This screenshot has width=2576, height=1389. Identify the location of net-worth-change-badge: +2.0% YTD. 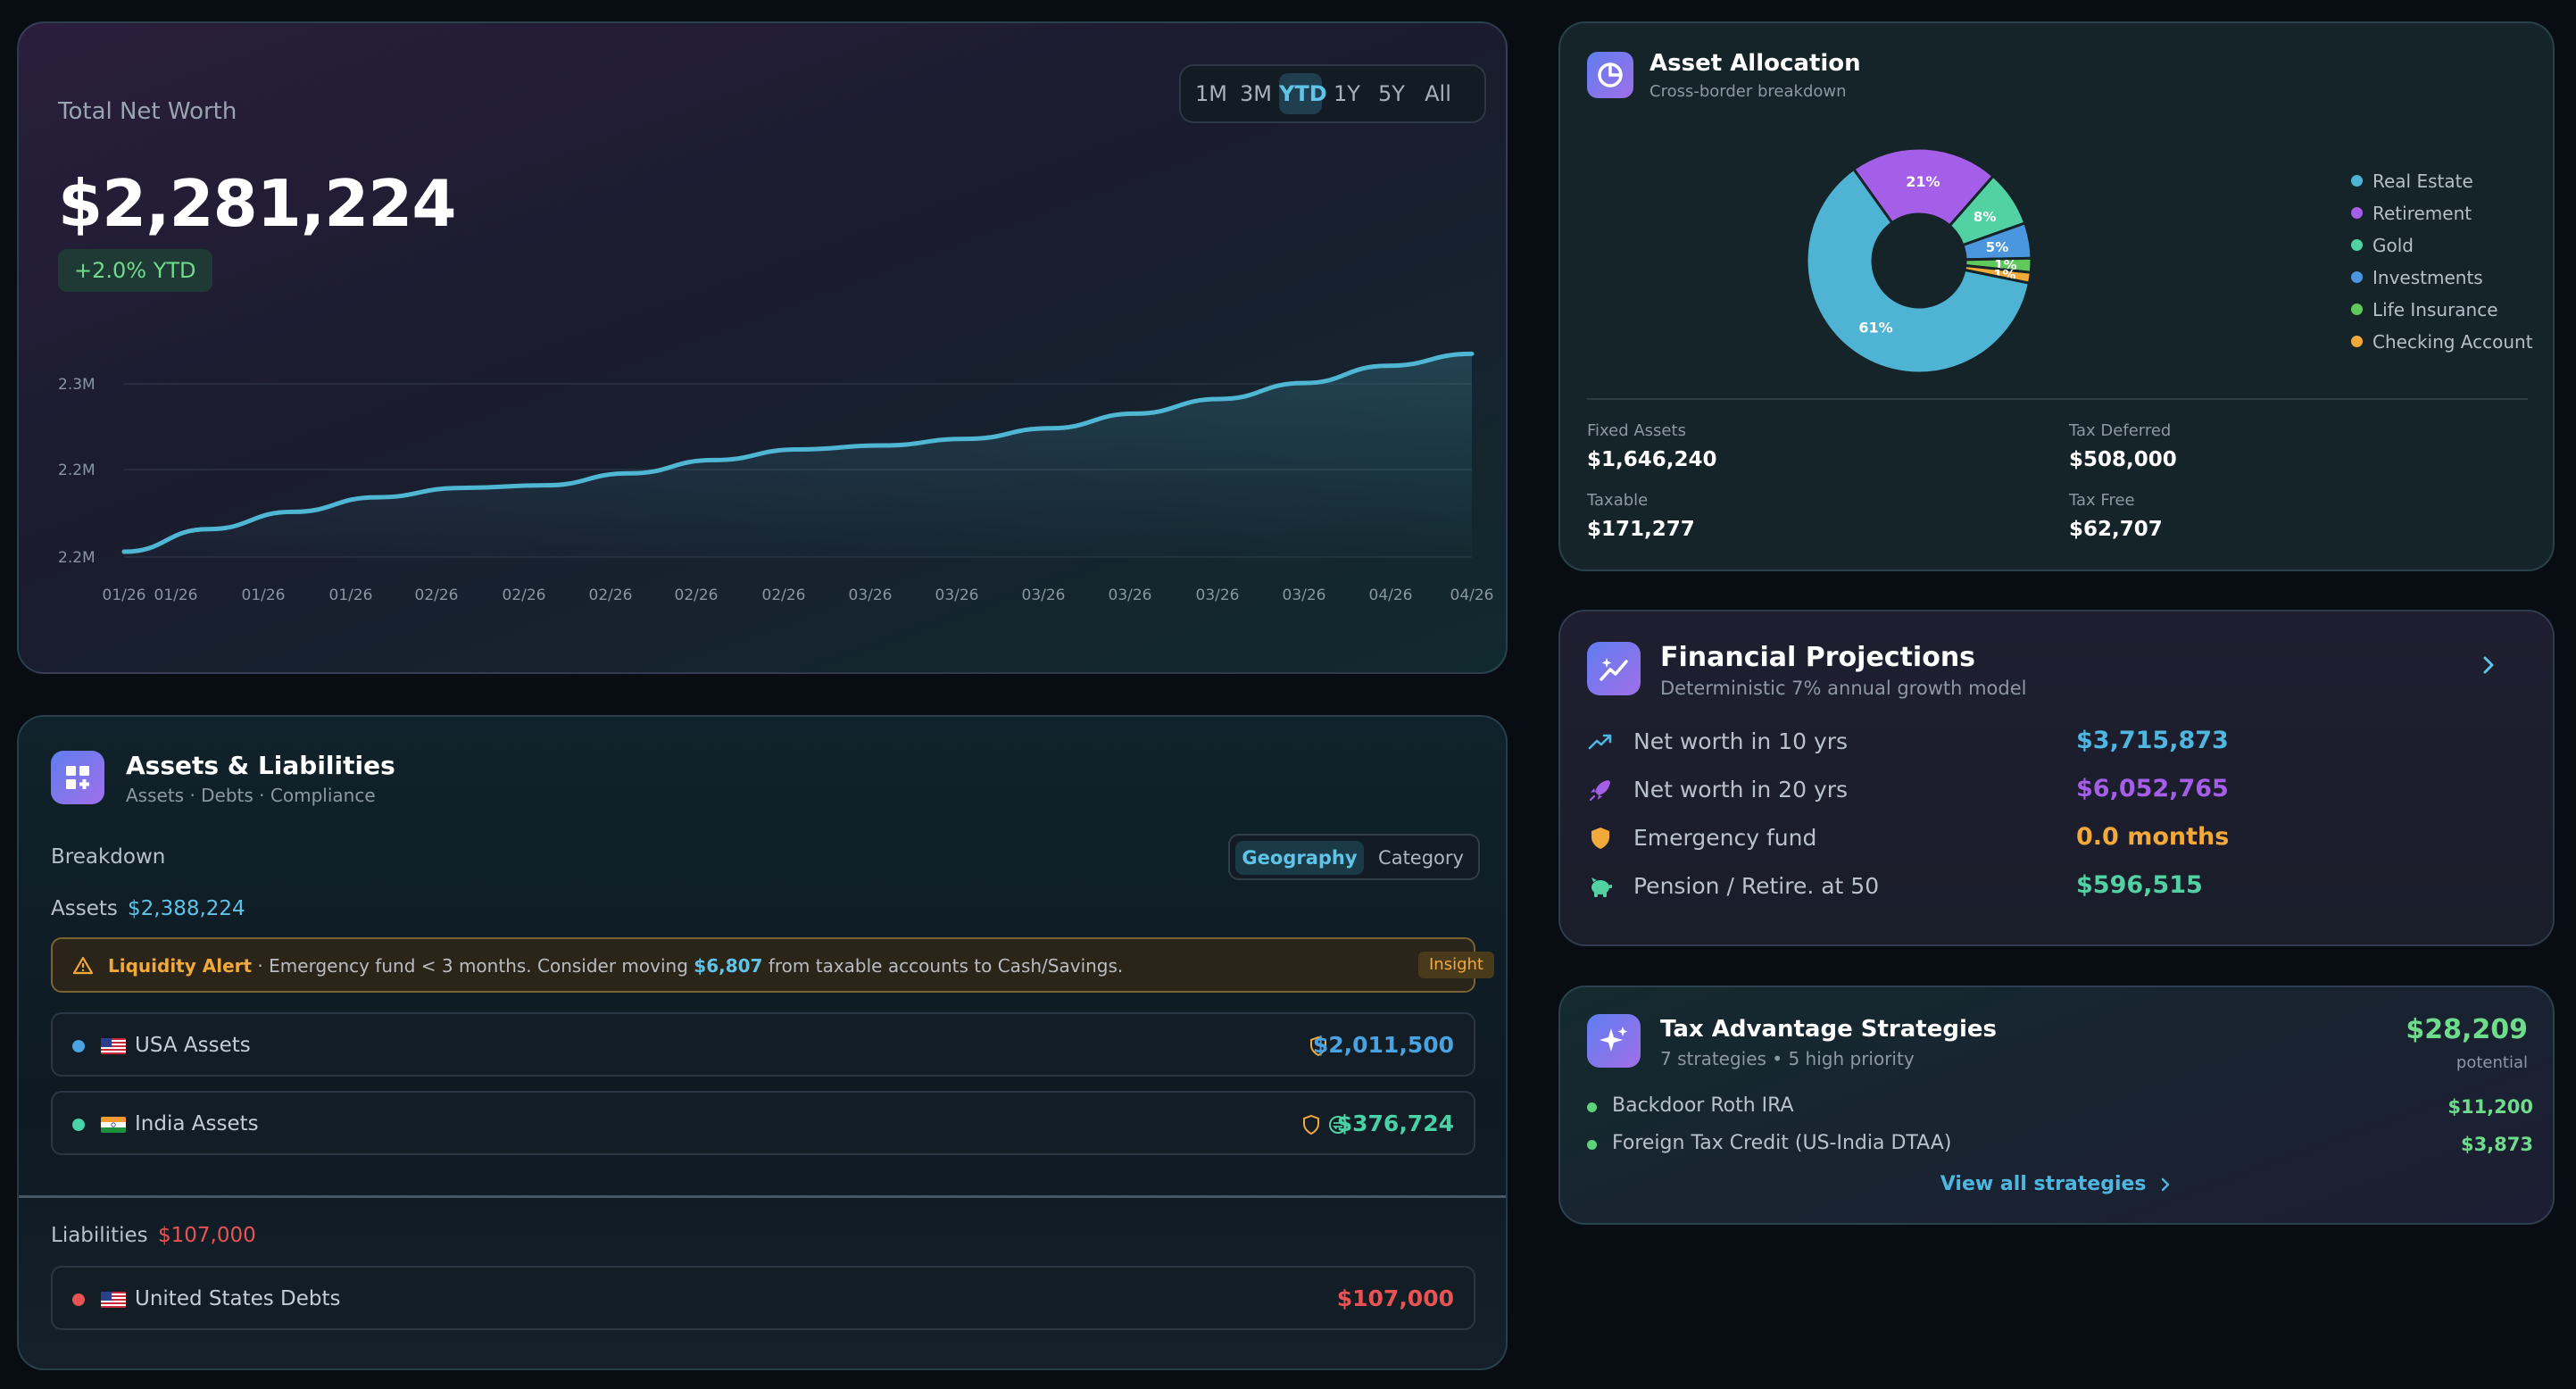
(135, 270).